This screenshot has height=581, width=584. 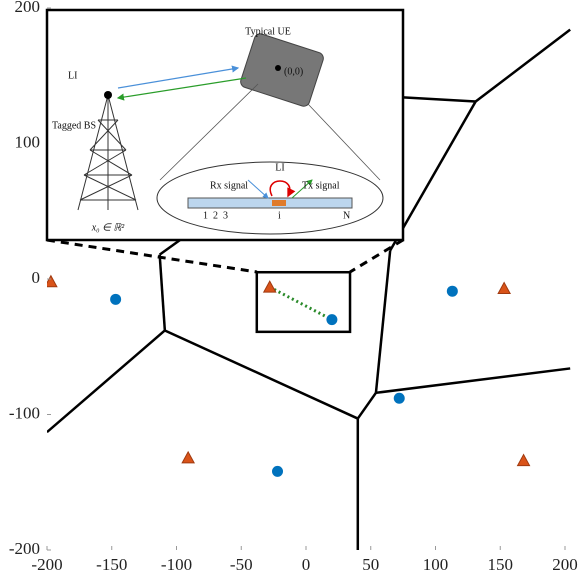 I want to click on inset-label: 3, so click(x=225, y=215).